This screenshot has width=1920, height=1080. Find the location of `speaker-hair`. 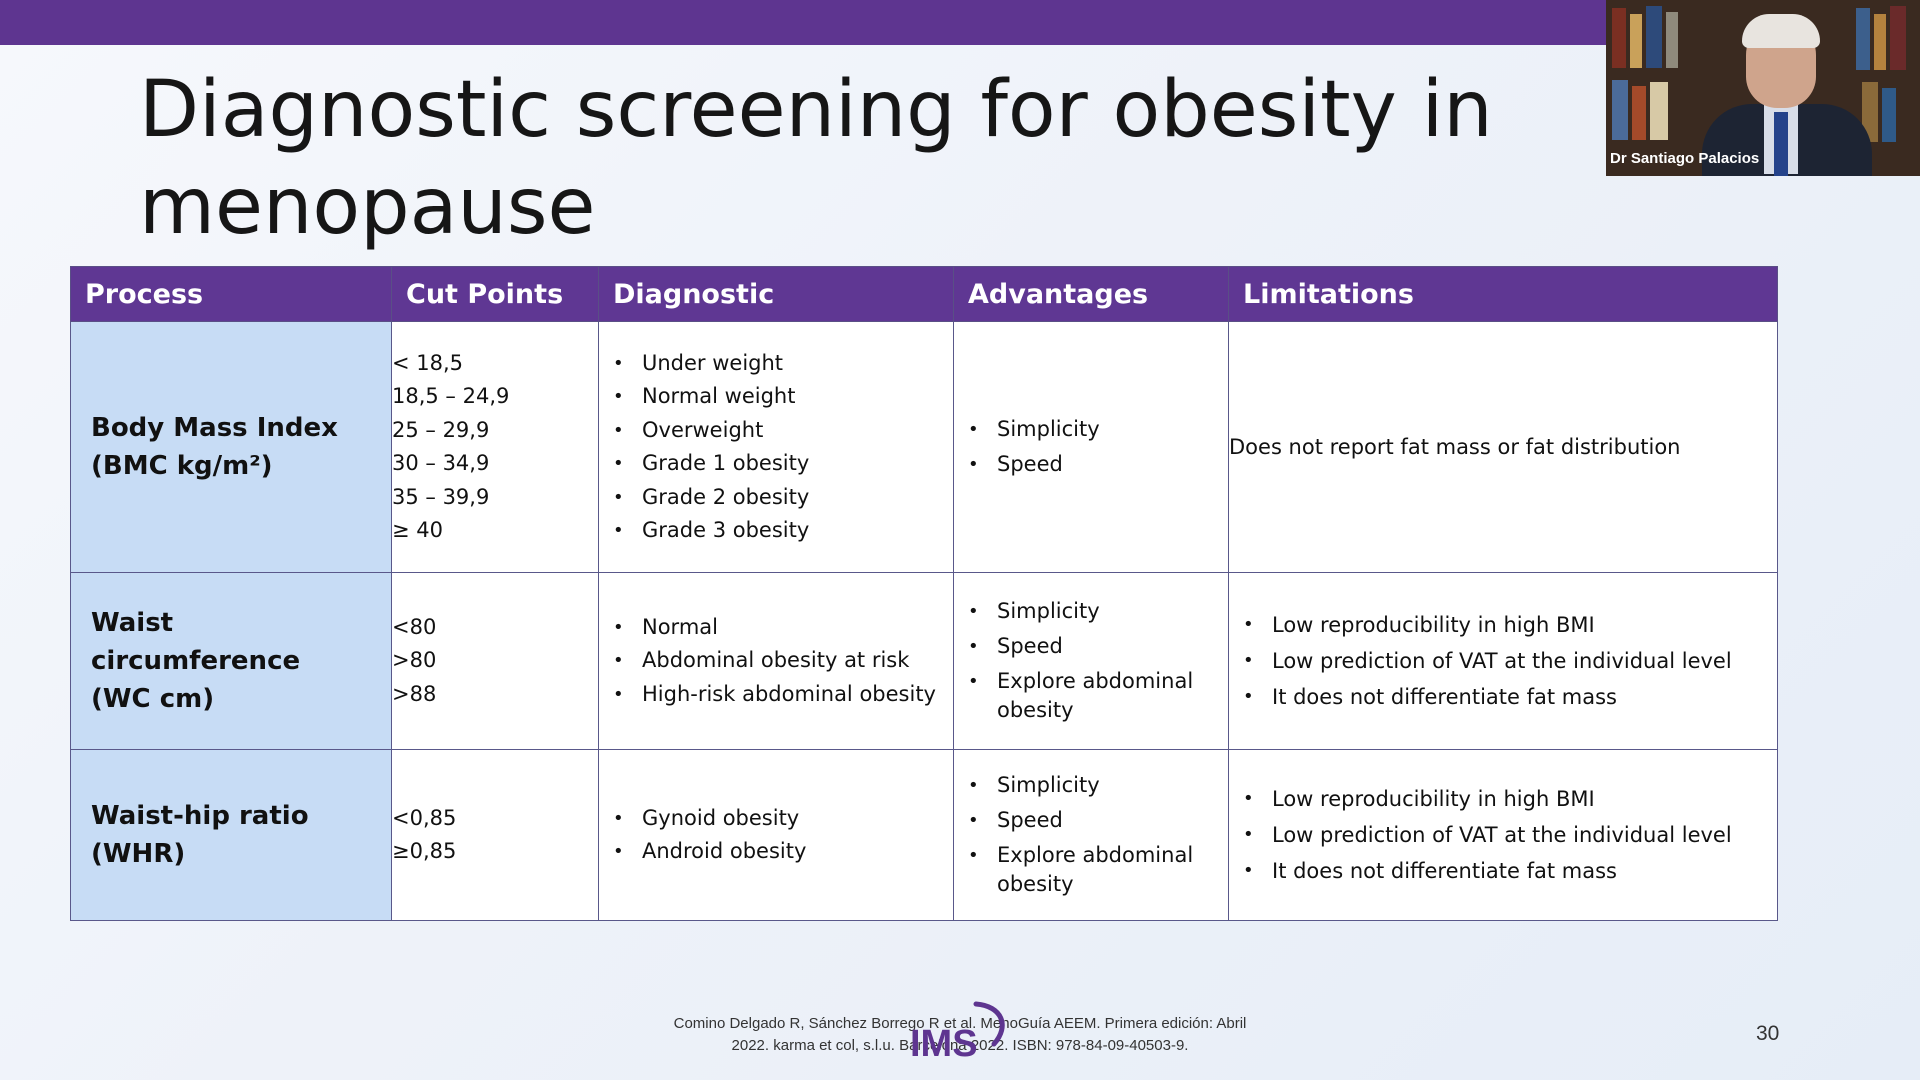

speaker-hair is located at coordinates (1781, 31).